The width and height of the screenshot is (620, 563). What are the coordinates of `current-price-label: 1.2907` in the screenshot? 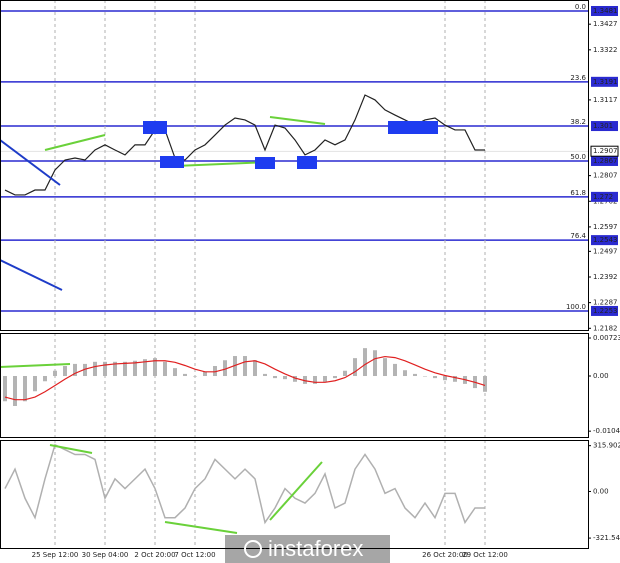 It's located at (605, 151).